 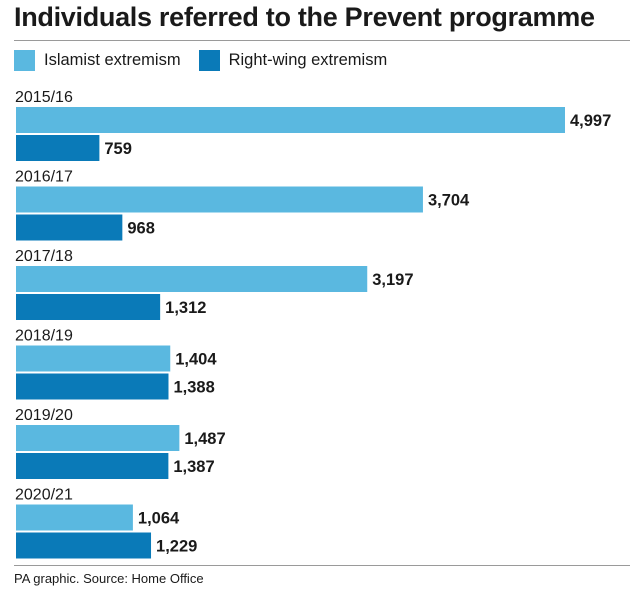 I want to click on category-label-2019-20: 2019/20, so click(x=44, y=415).